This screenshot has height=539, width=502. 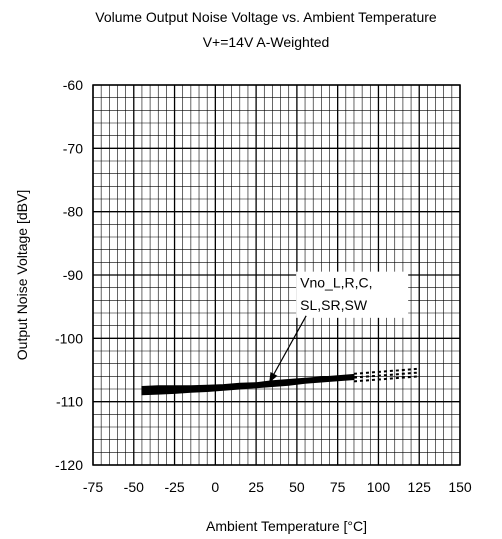 I want to click on x-tick-labels: -75 -50 -25 0 25 50 75 100 125 150, so click(x=277, y=487).